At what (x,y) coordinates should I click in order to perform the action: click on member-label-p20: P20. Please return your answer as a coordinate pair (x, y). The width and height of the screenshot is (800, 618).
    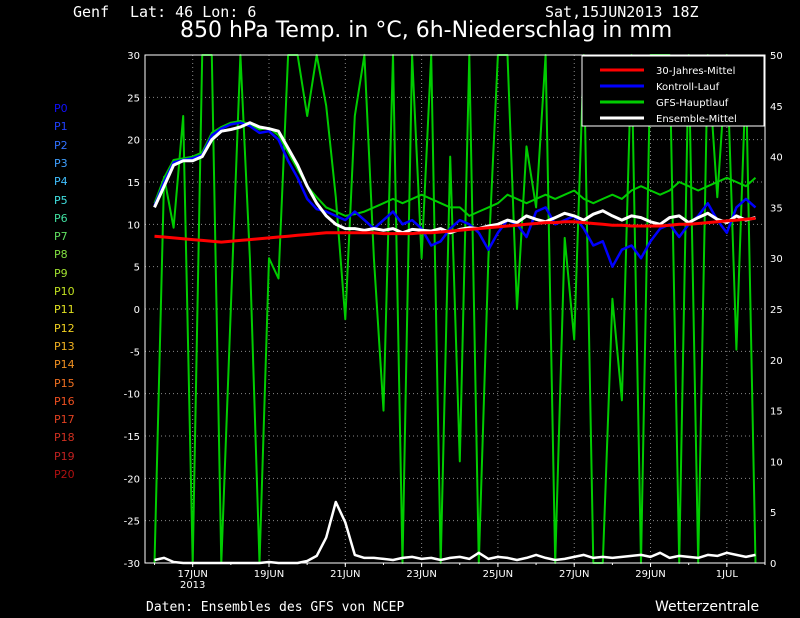
    Looking at the image, I should click on (64, 474).